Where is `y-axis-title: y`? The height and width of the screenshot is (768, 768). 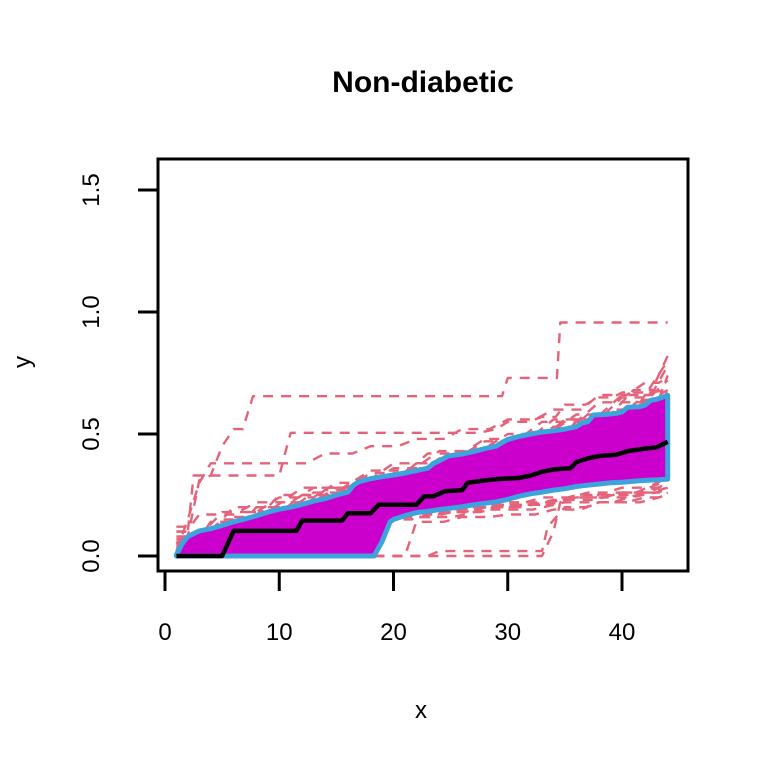 y-axis-title: y is located at coordinates (22, 362).